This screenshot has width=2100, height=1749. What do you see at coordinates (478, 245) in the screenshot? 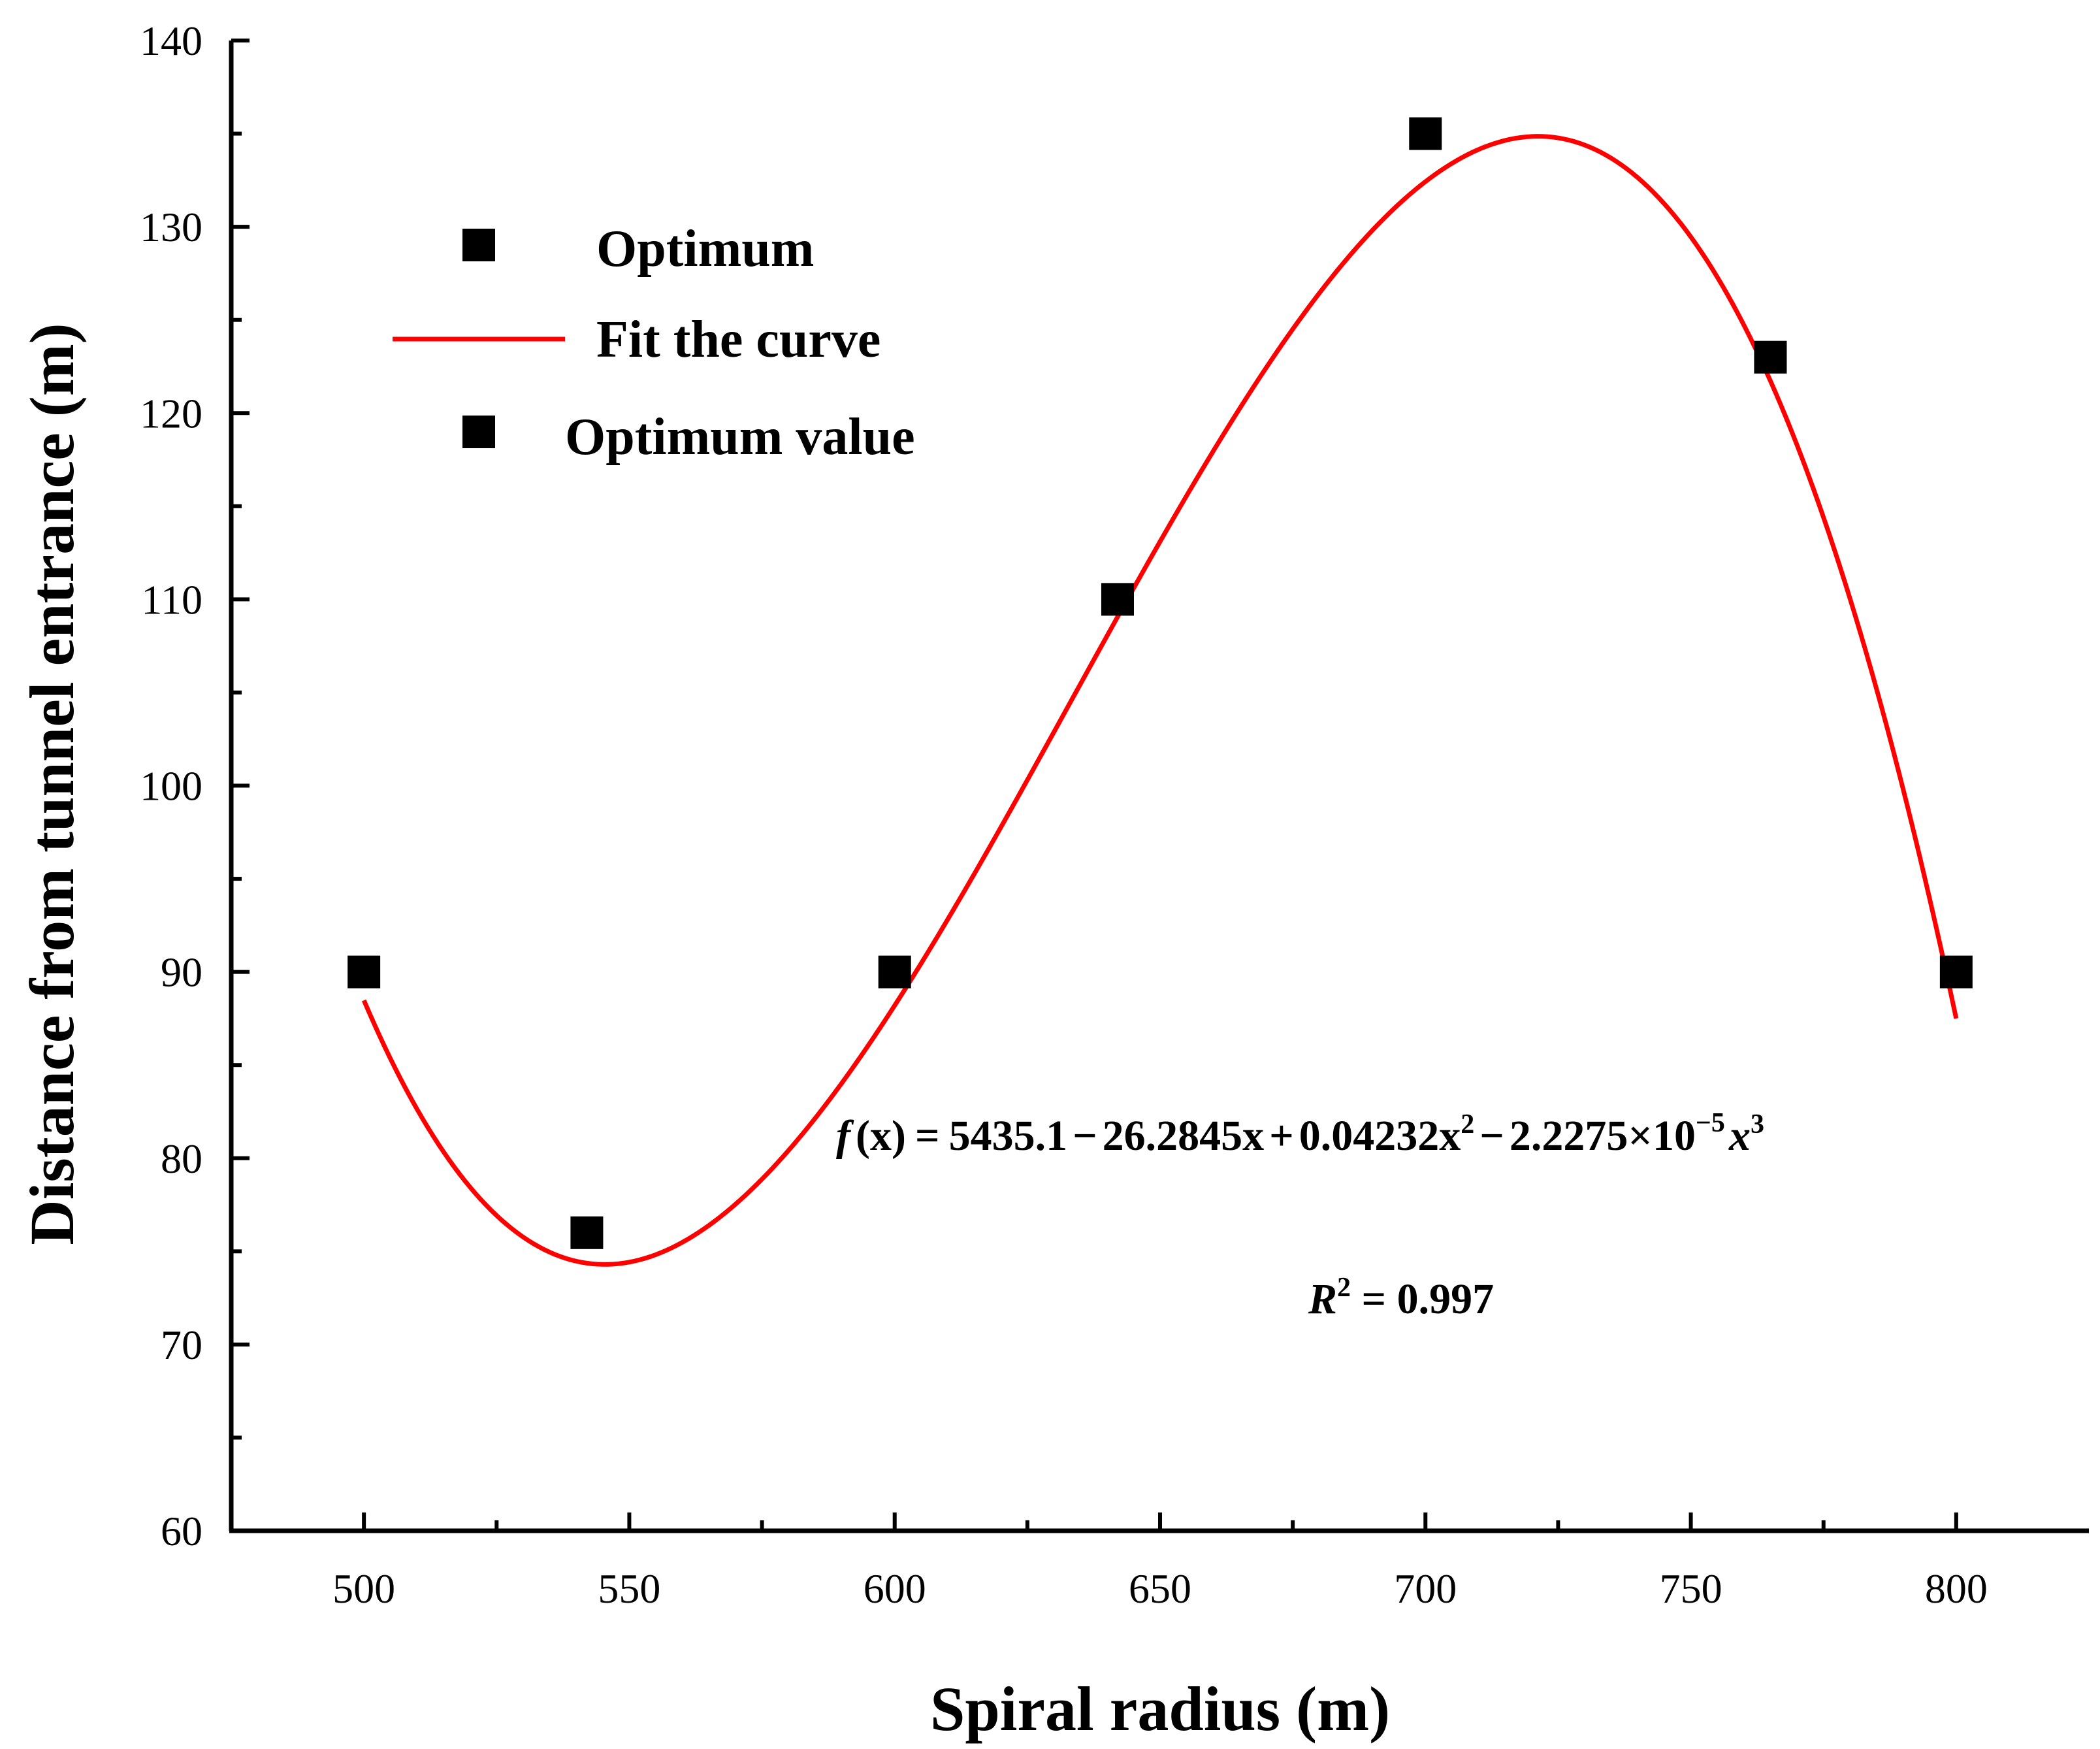
I see `legend-optimum-marker` at bounding box center [478, 245].